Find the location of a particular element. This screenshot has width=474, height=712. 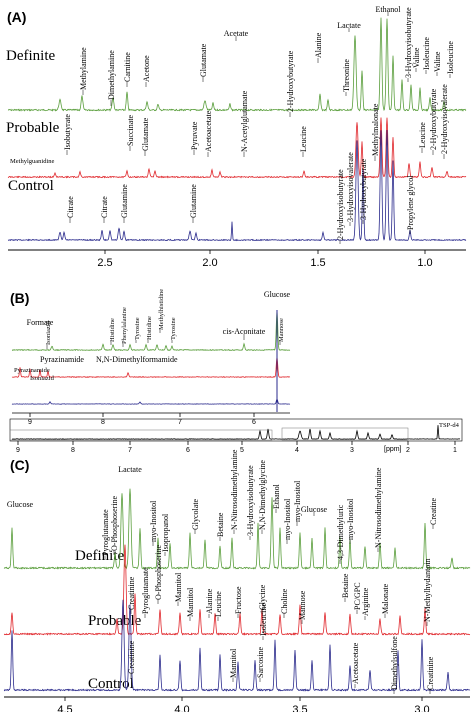

tick-label: 3.5 is located at coordinates (299, 708).